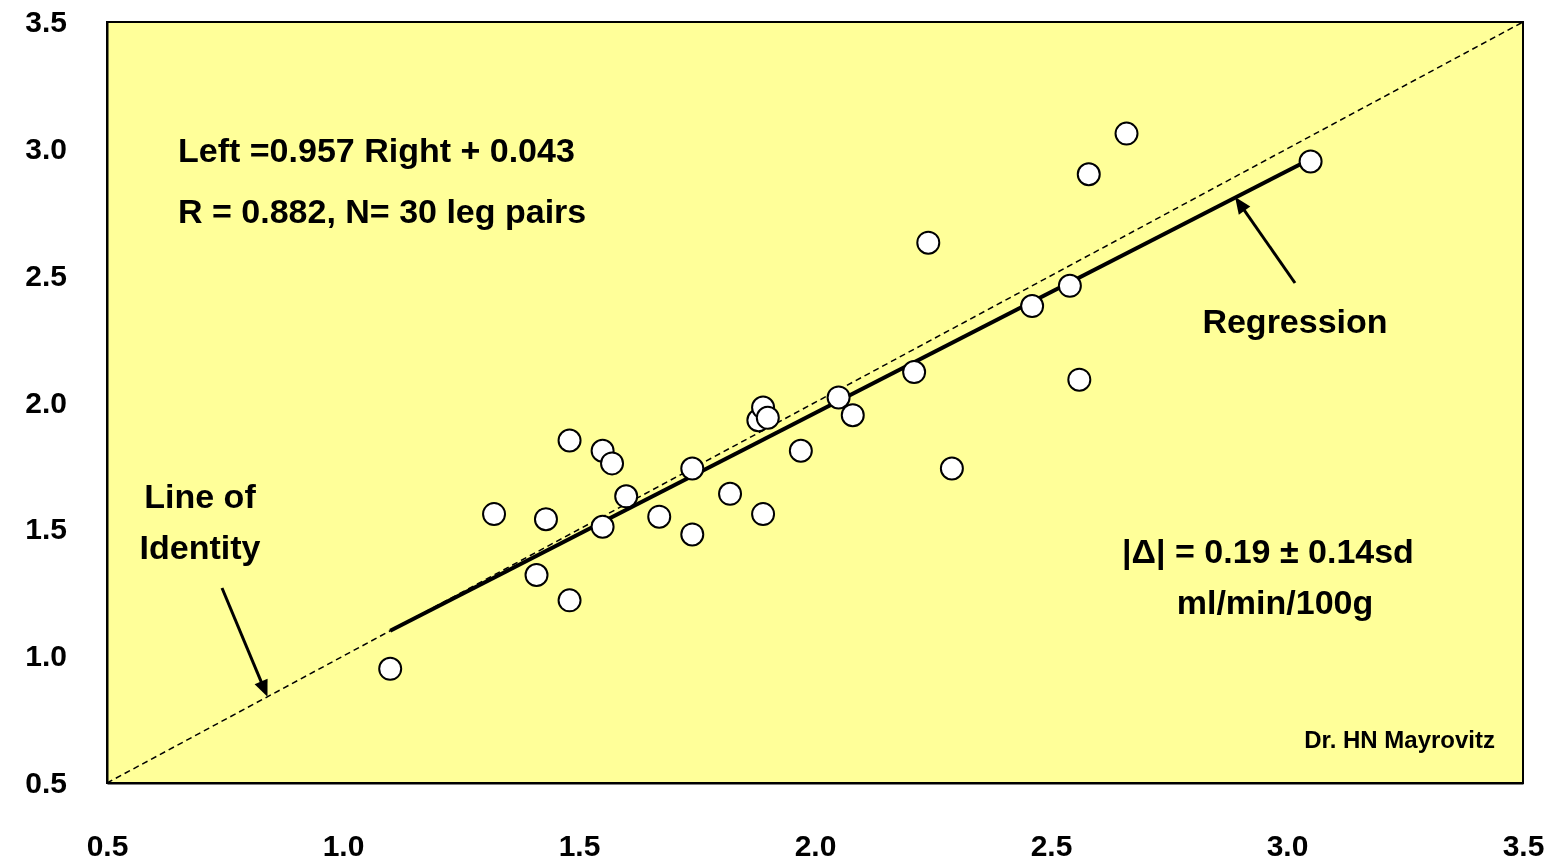 The width and height of the screenshot is (1566, 866). What do you see at coordinates (1268, 551) in the screenshot?
I see `annotation: |Δ| = 0.19 ± 0.14sd` at bounding box center [1268, 551].